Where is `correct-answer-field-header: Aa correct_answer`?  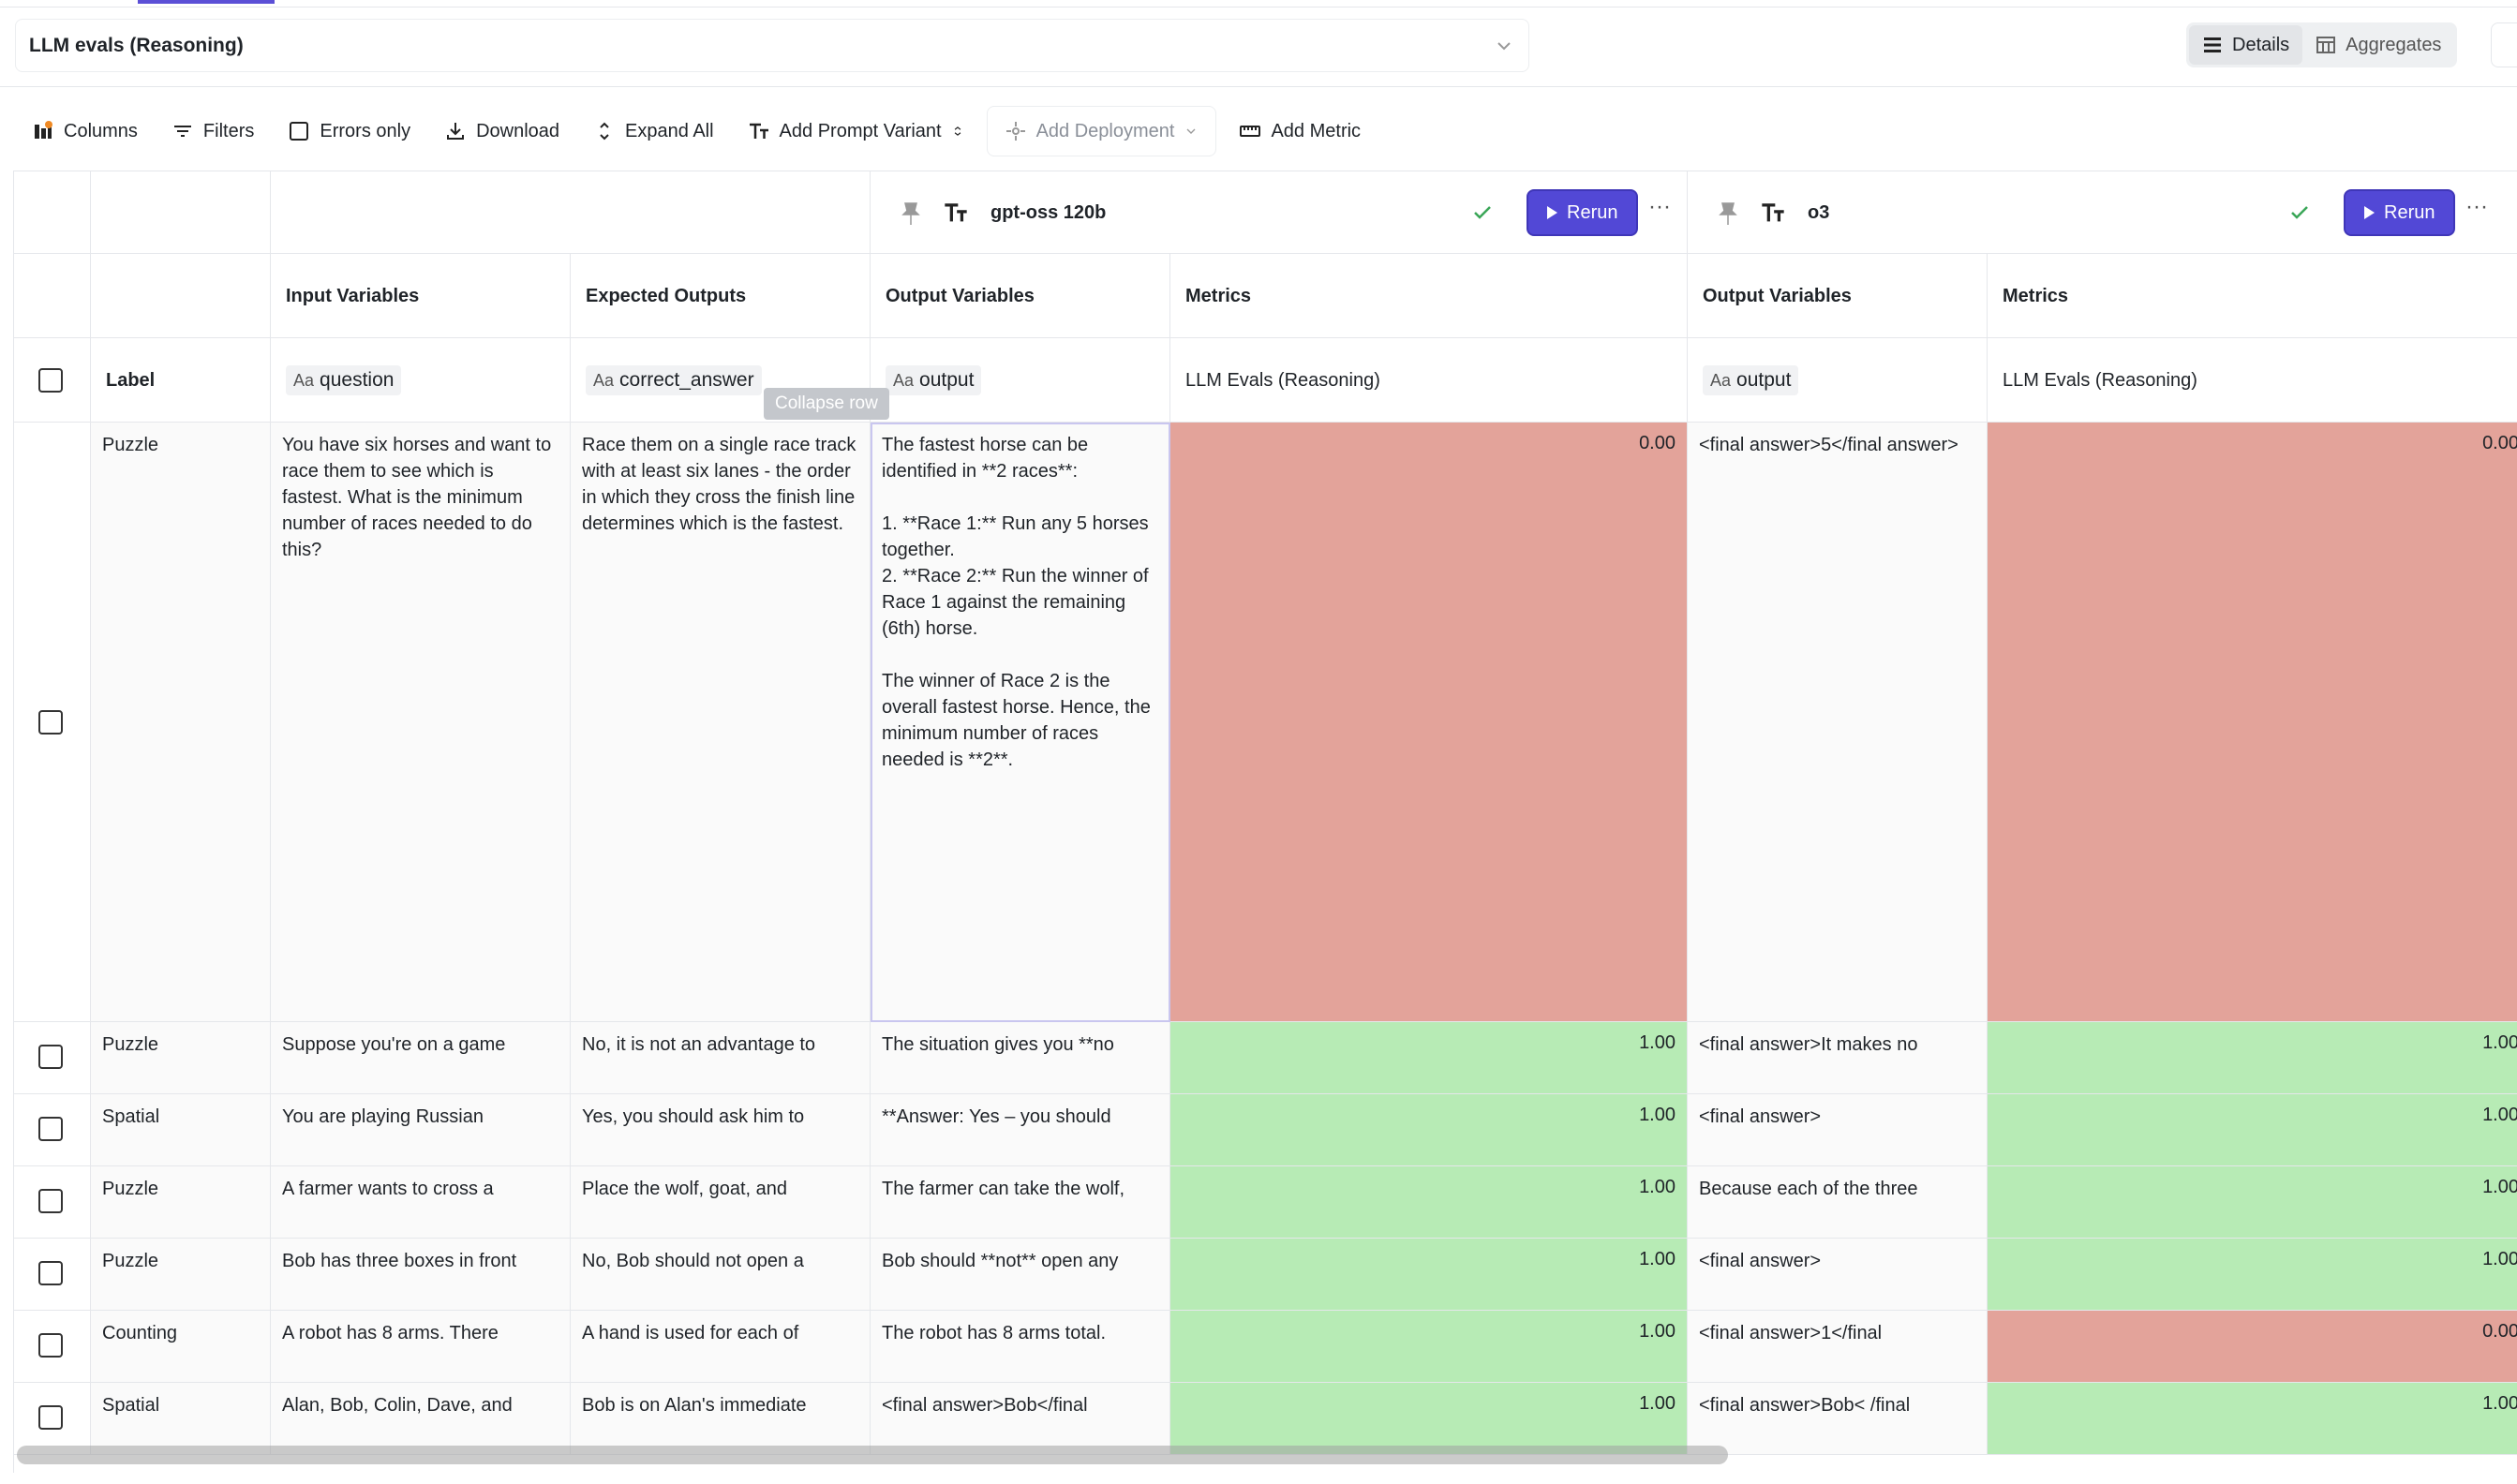 correct-answer-field-header: Aa correct_answer is located at coordinates (721, 380).